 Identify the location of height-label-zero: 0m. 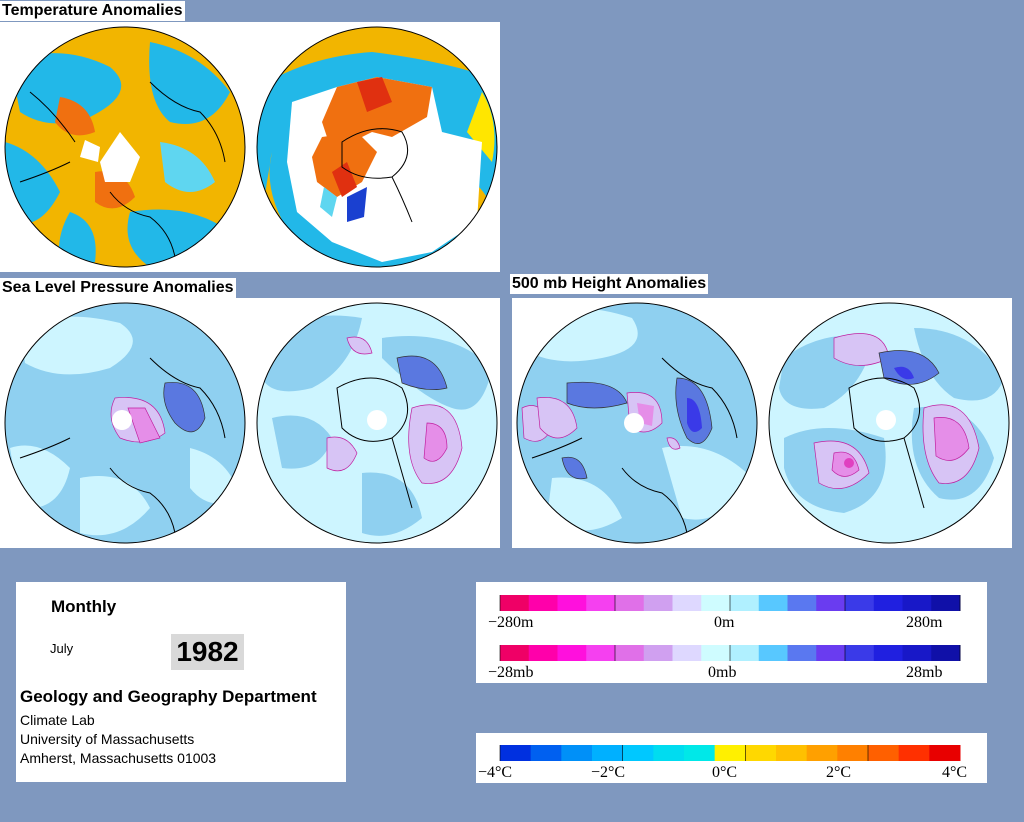
(724, 622).